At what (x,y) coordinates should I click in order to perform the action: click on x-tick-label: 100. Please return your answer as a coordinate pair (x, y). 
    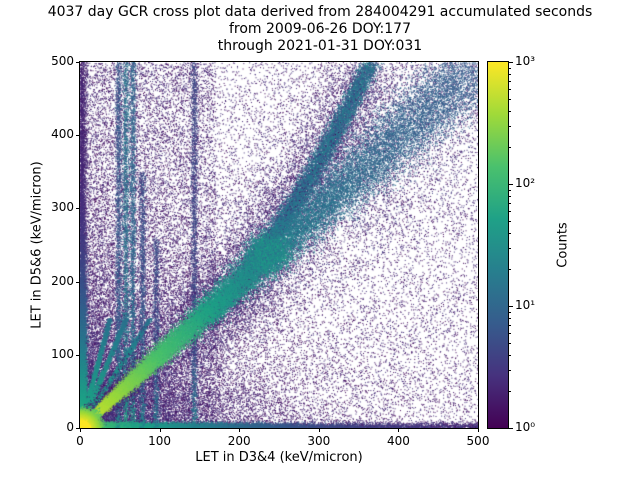
    Looking at the image, I should click on (160, 441).